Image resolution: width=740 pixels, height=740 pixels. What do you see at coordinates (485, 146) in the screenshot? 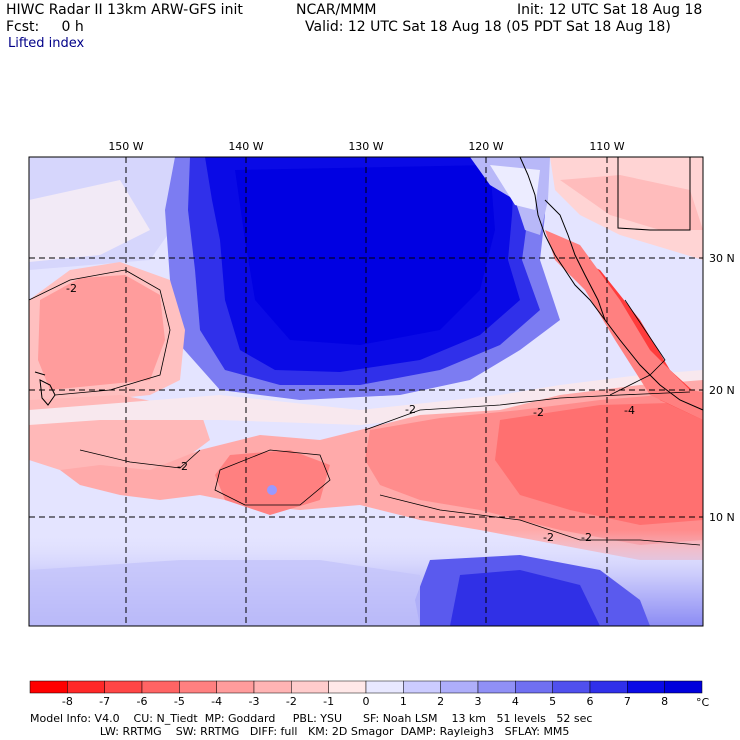
I see `longitude-label: 120 W` at bounding box center [485, 146].